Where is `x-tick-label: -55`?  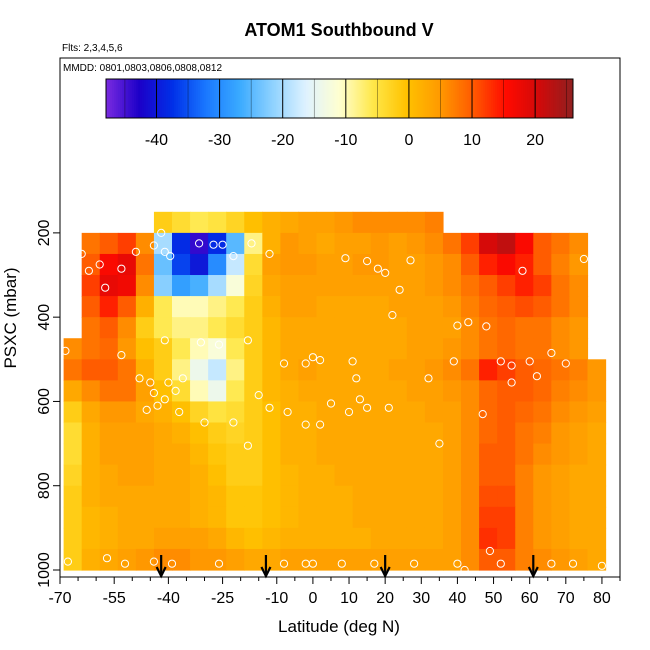 x-tick-label: -55 is located at coordinates (114, 598).